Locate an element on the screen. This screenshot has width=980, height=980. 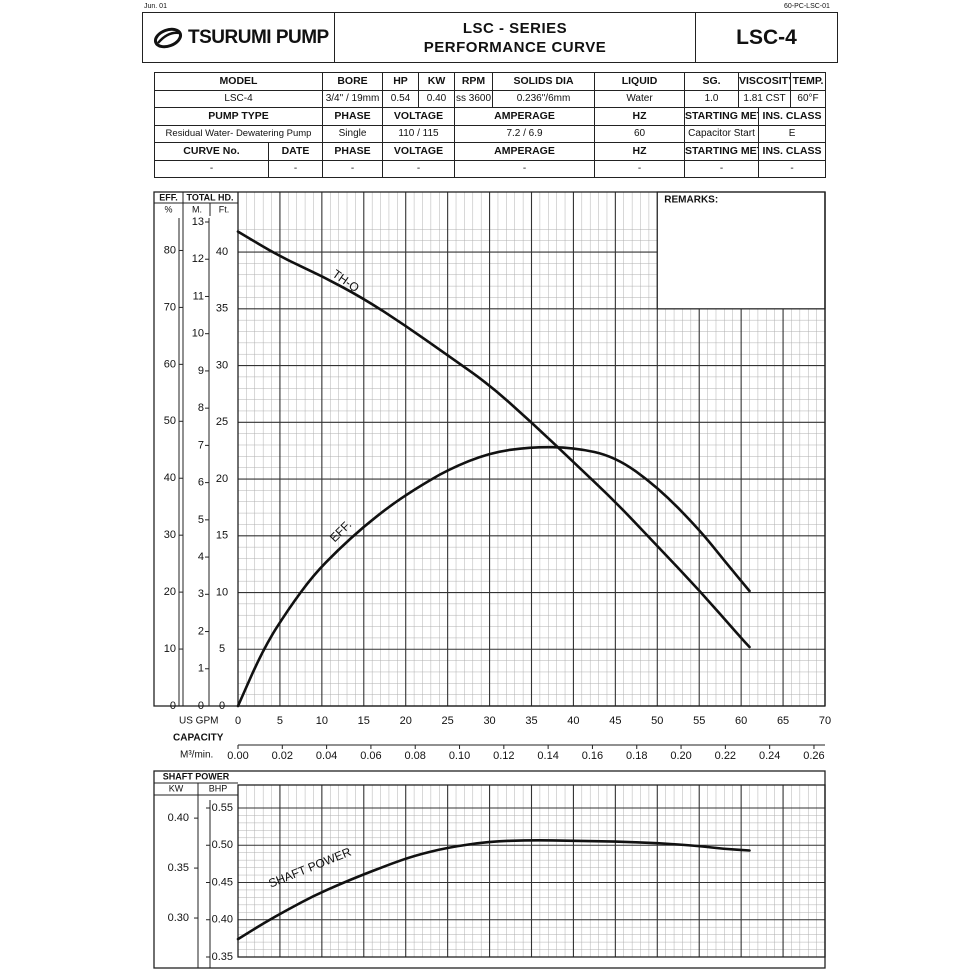
head-ft-tick-label: 30 is located at coordinates (222, 365).